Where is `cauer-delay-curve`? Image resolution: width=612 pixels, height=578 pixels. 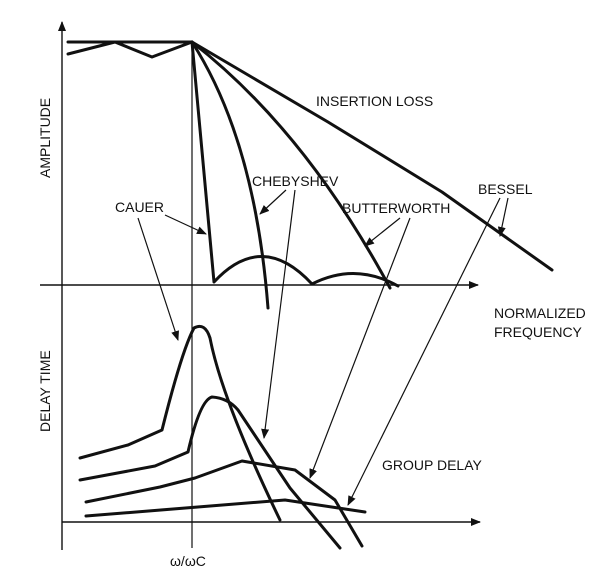 cauer-delay-curve is located at coordinates (180, 423).